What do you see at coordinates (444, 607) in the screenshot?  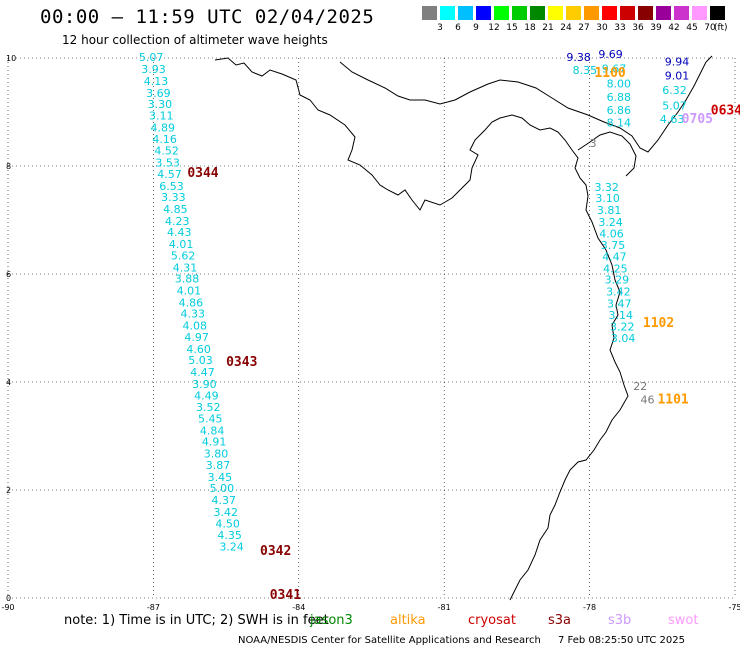 I see `x-tick-label: -81` at bounding box center [444, 607].